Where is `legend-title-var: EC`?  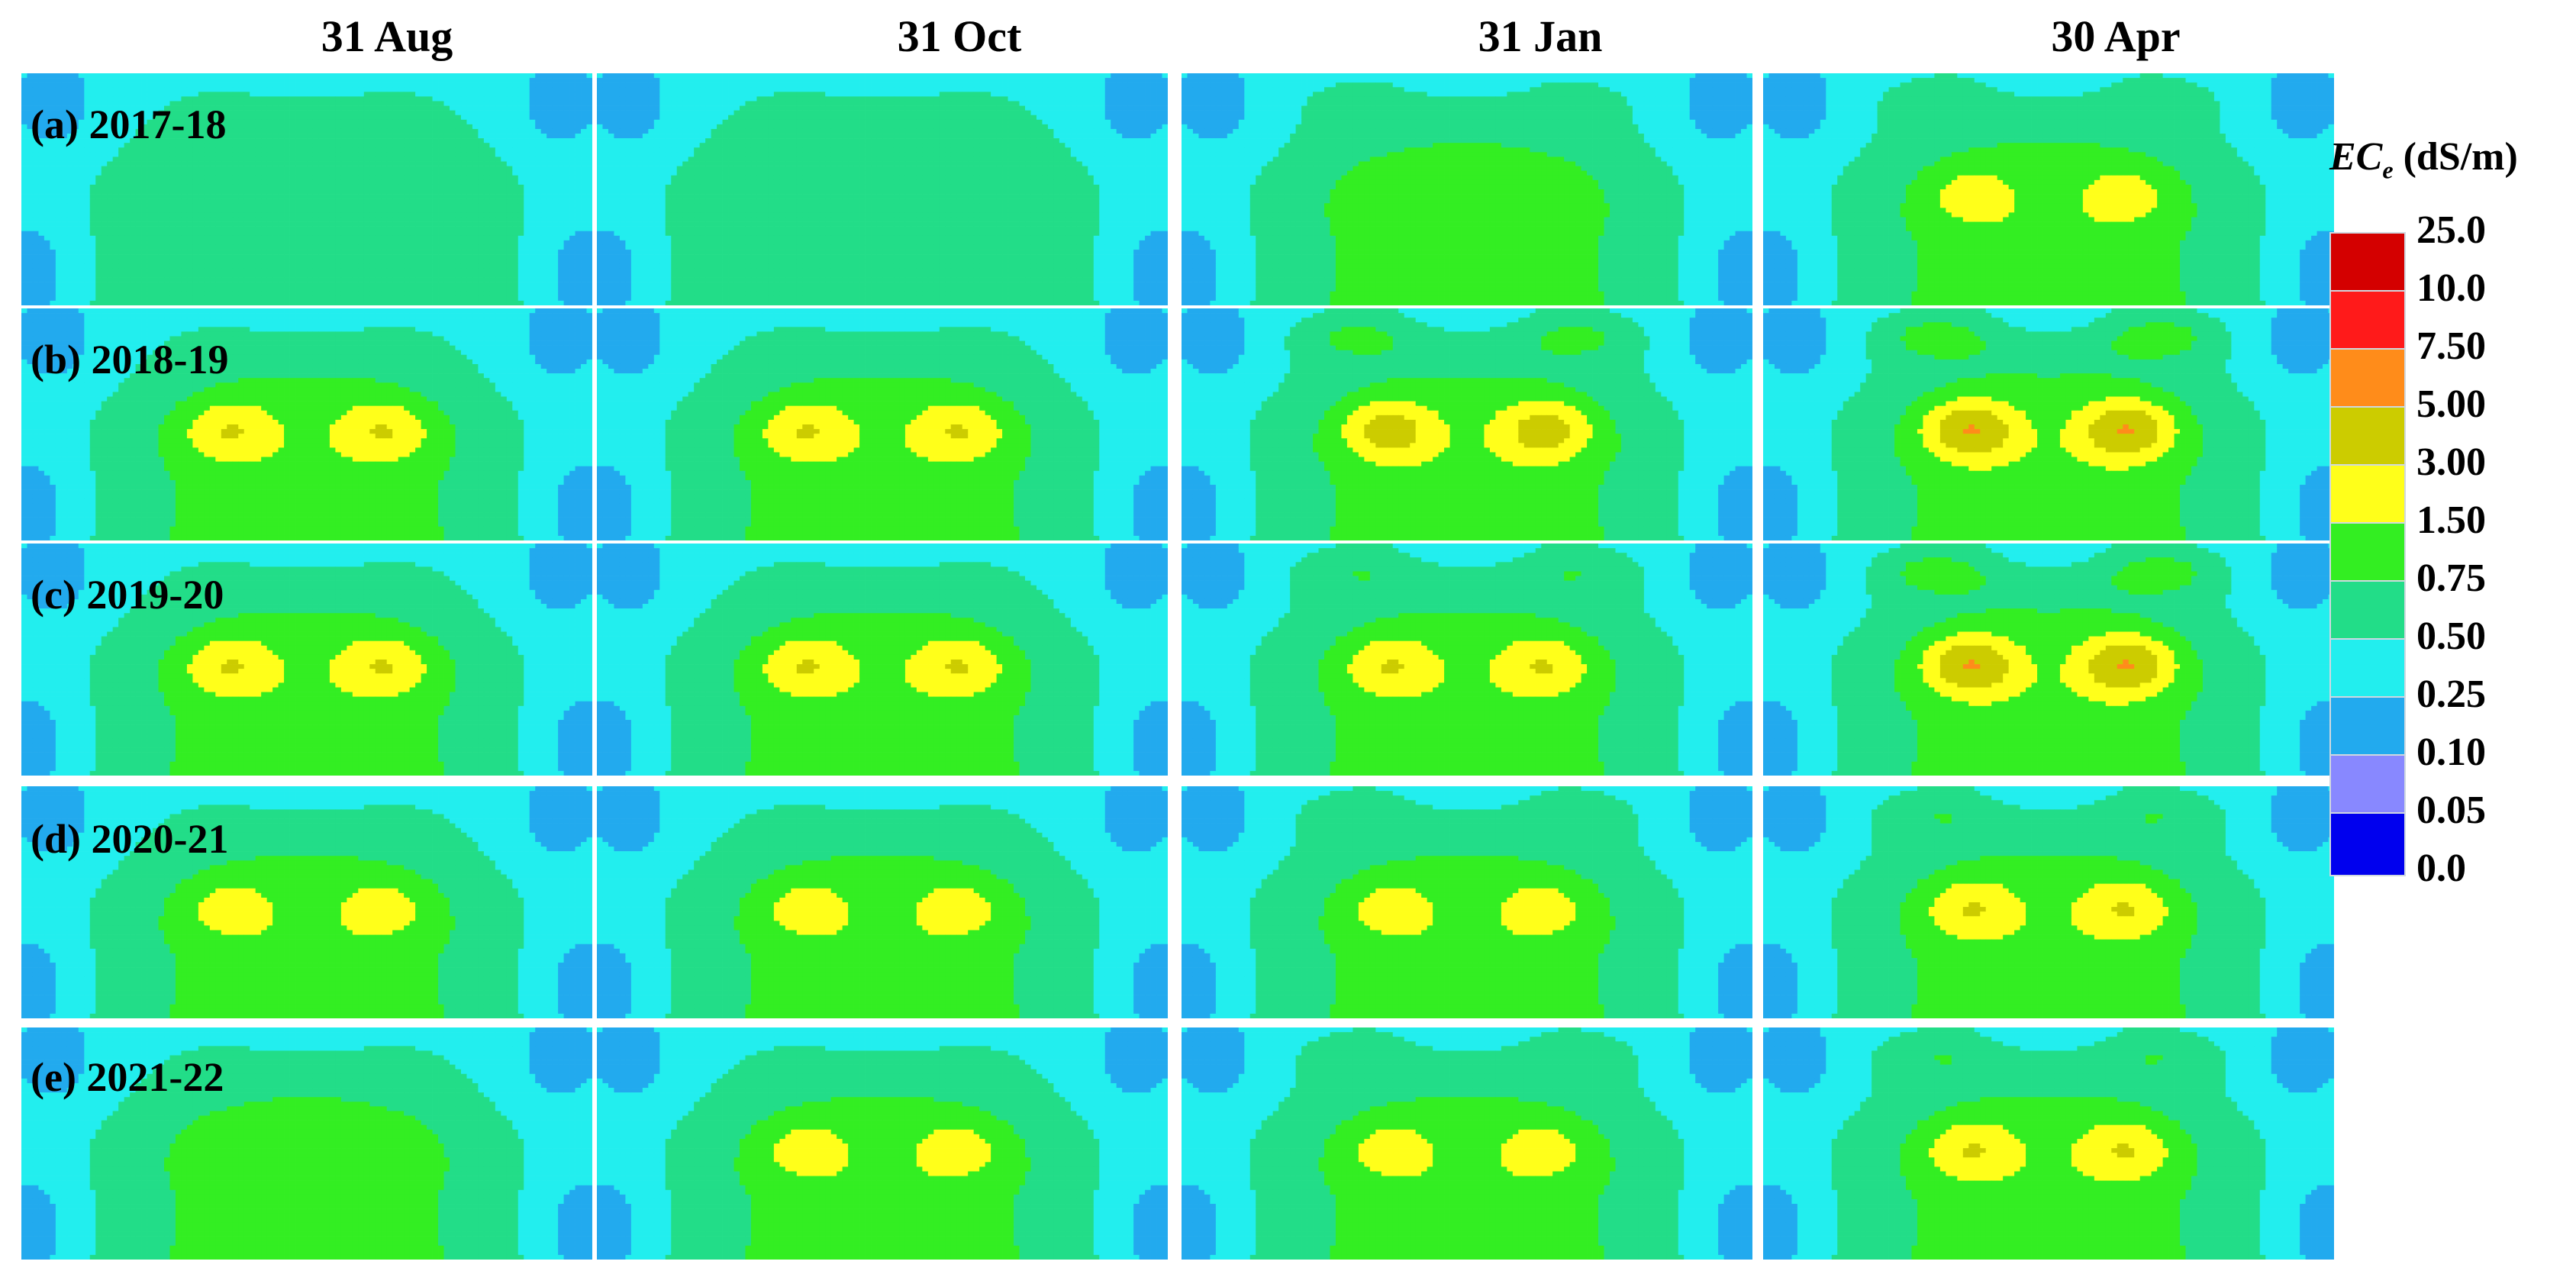
legend-title-var: EC is located at coordinates (2356, 157).